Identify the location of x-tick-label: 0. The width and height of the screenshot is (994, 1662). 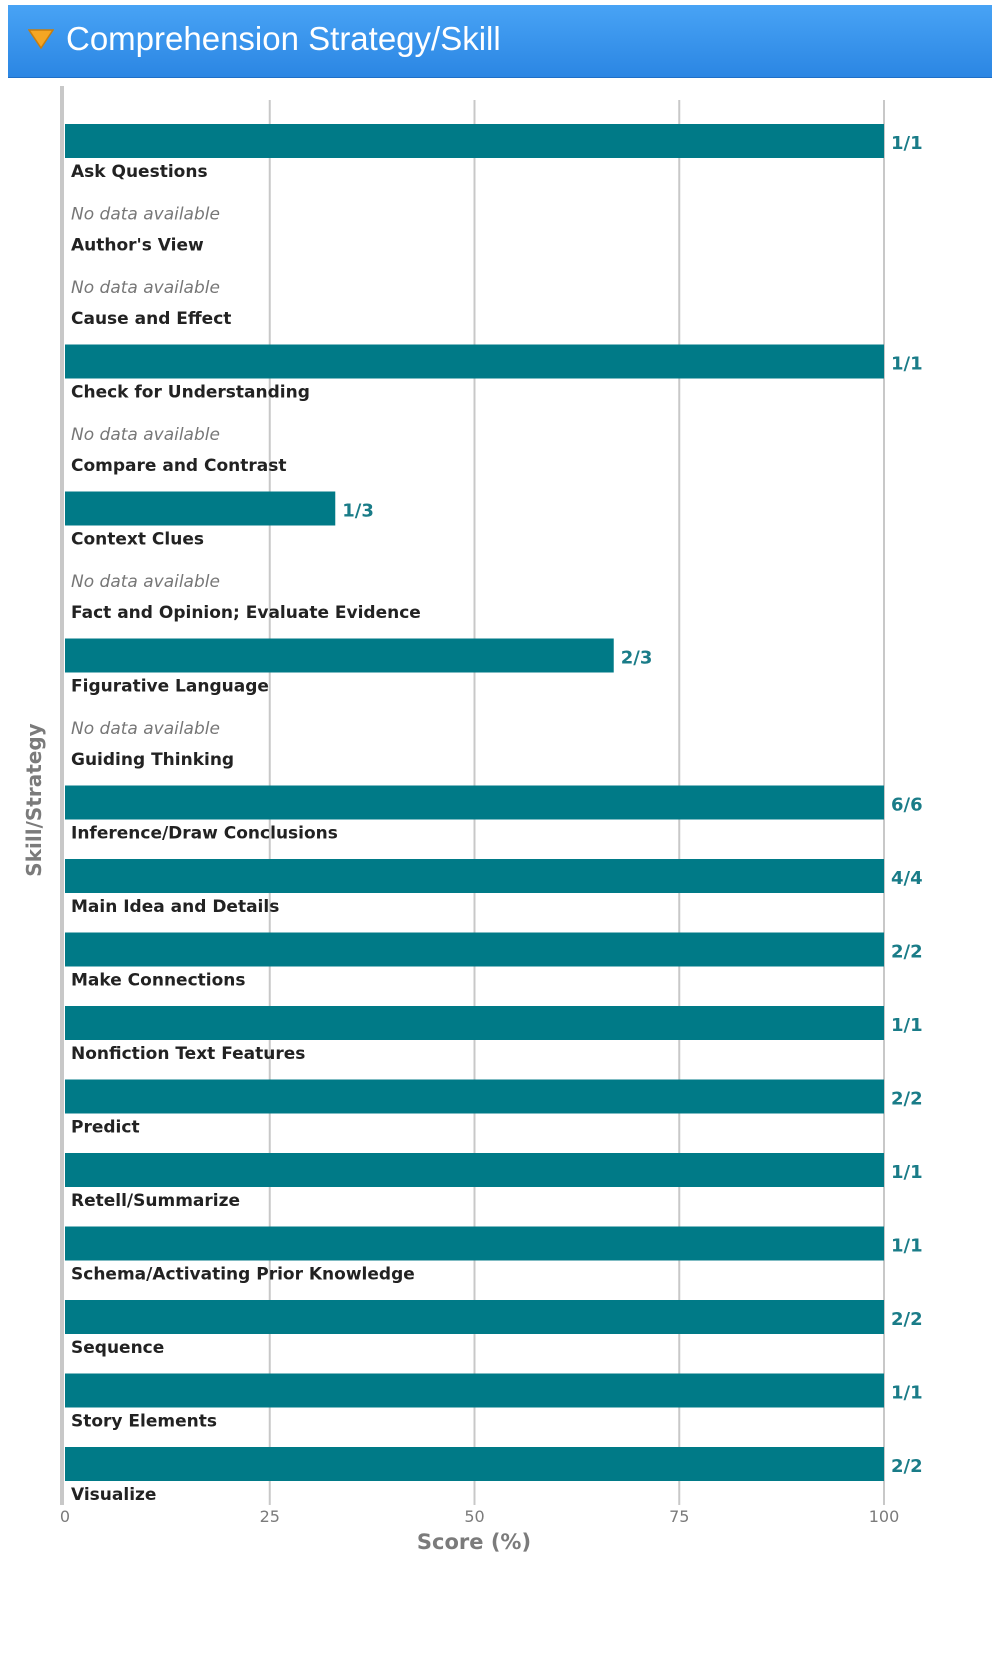
(65, 1516).